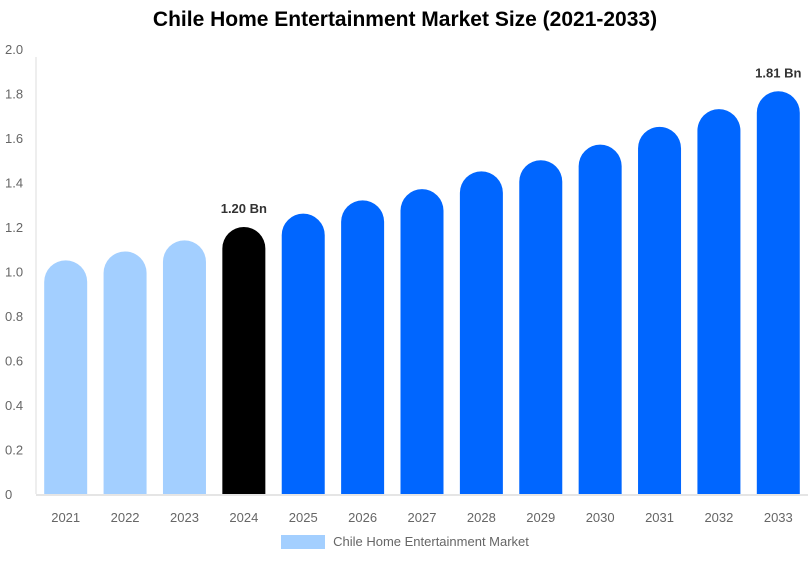  Describe the element at coordinates (243, 517) in the screenshot. I see `x-tick-label: 2024` at that location.